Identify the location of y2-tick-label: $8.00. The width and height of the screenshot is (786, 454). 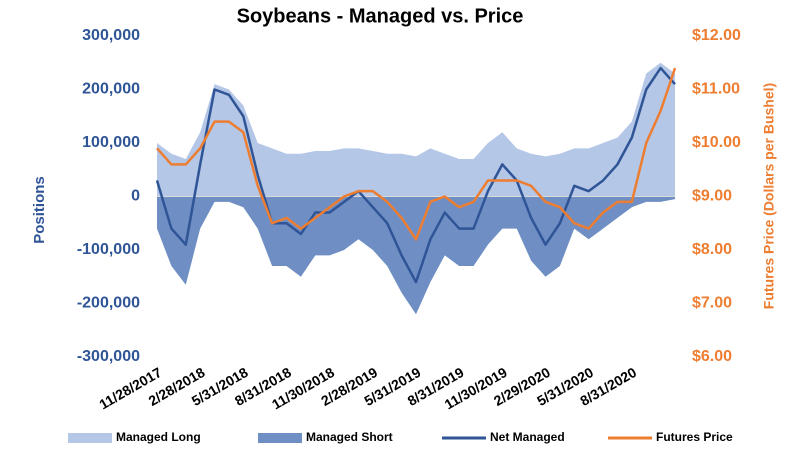
(712, 249).